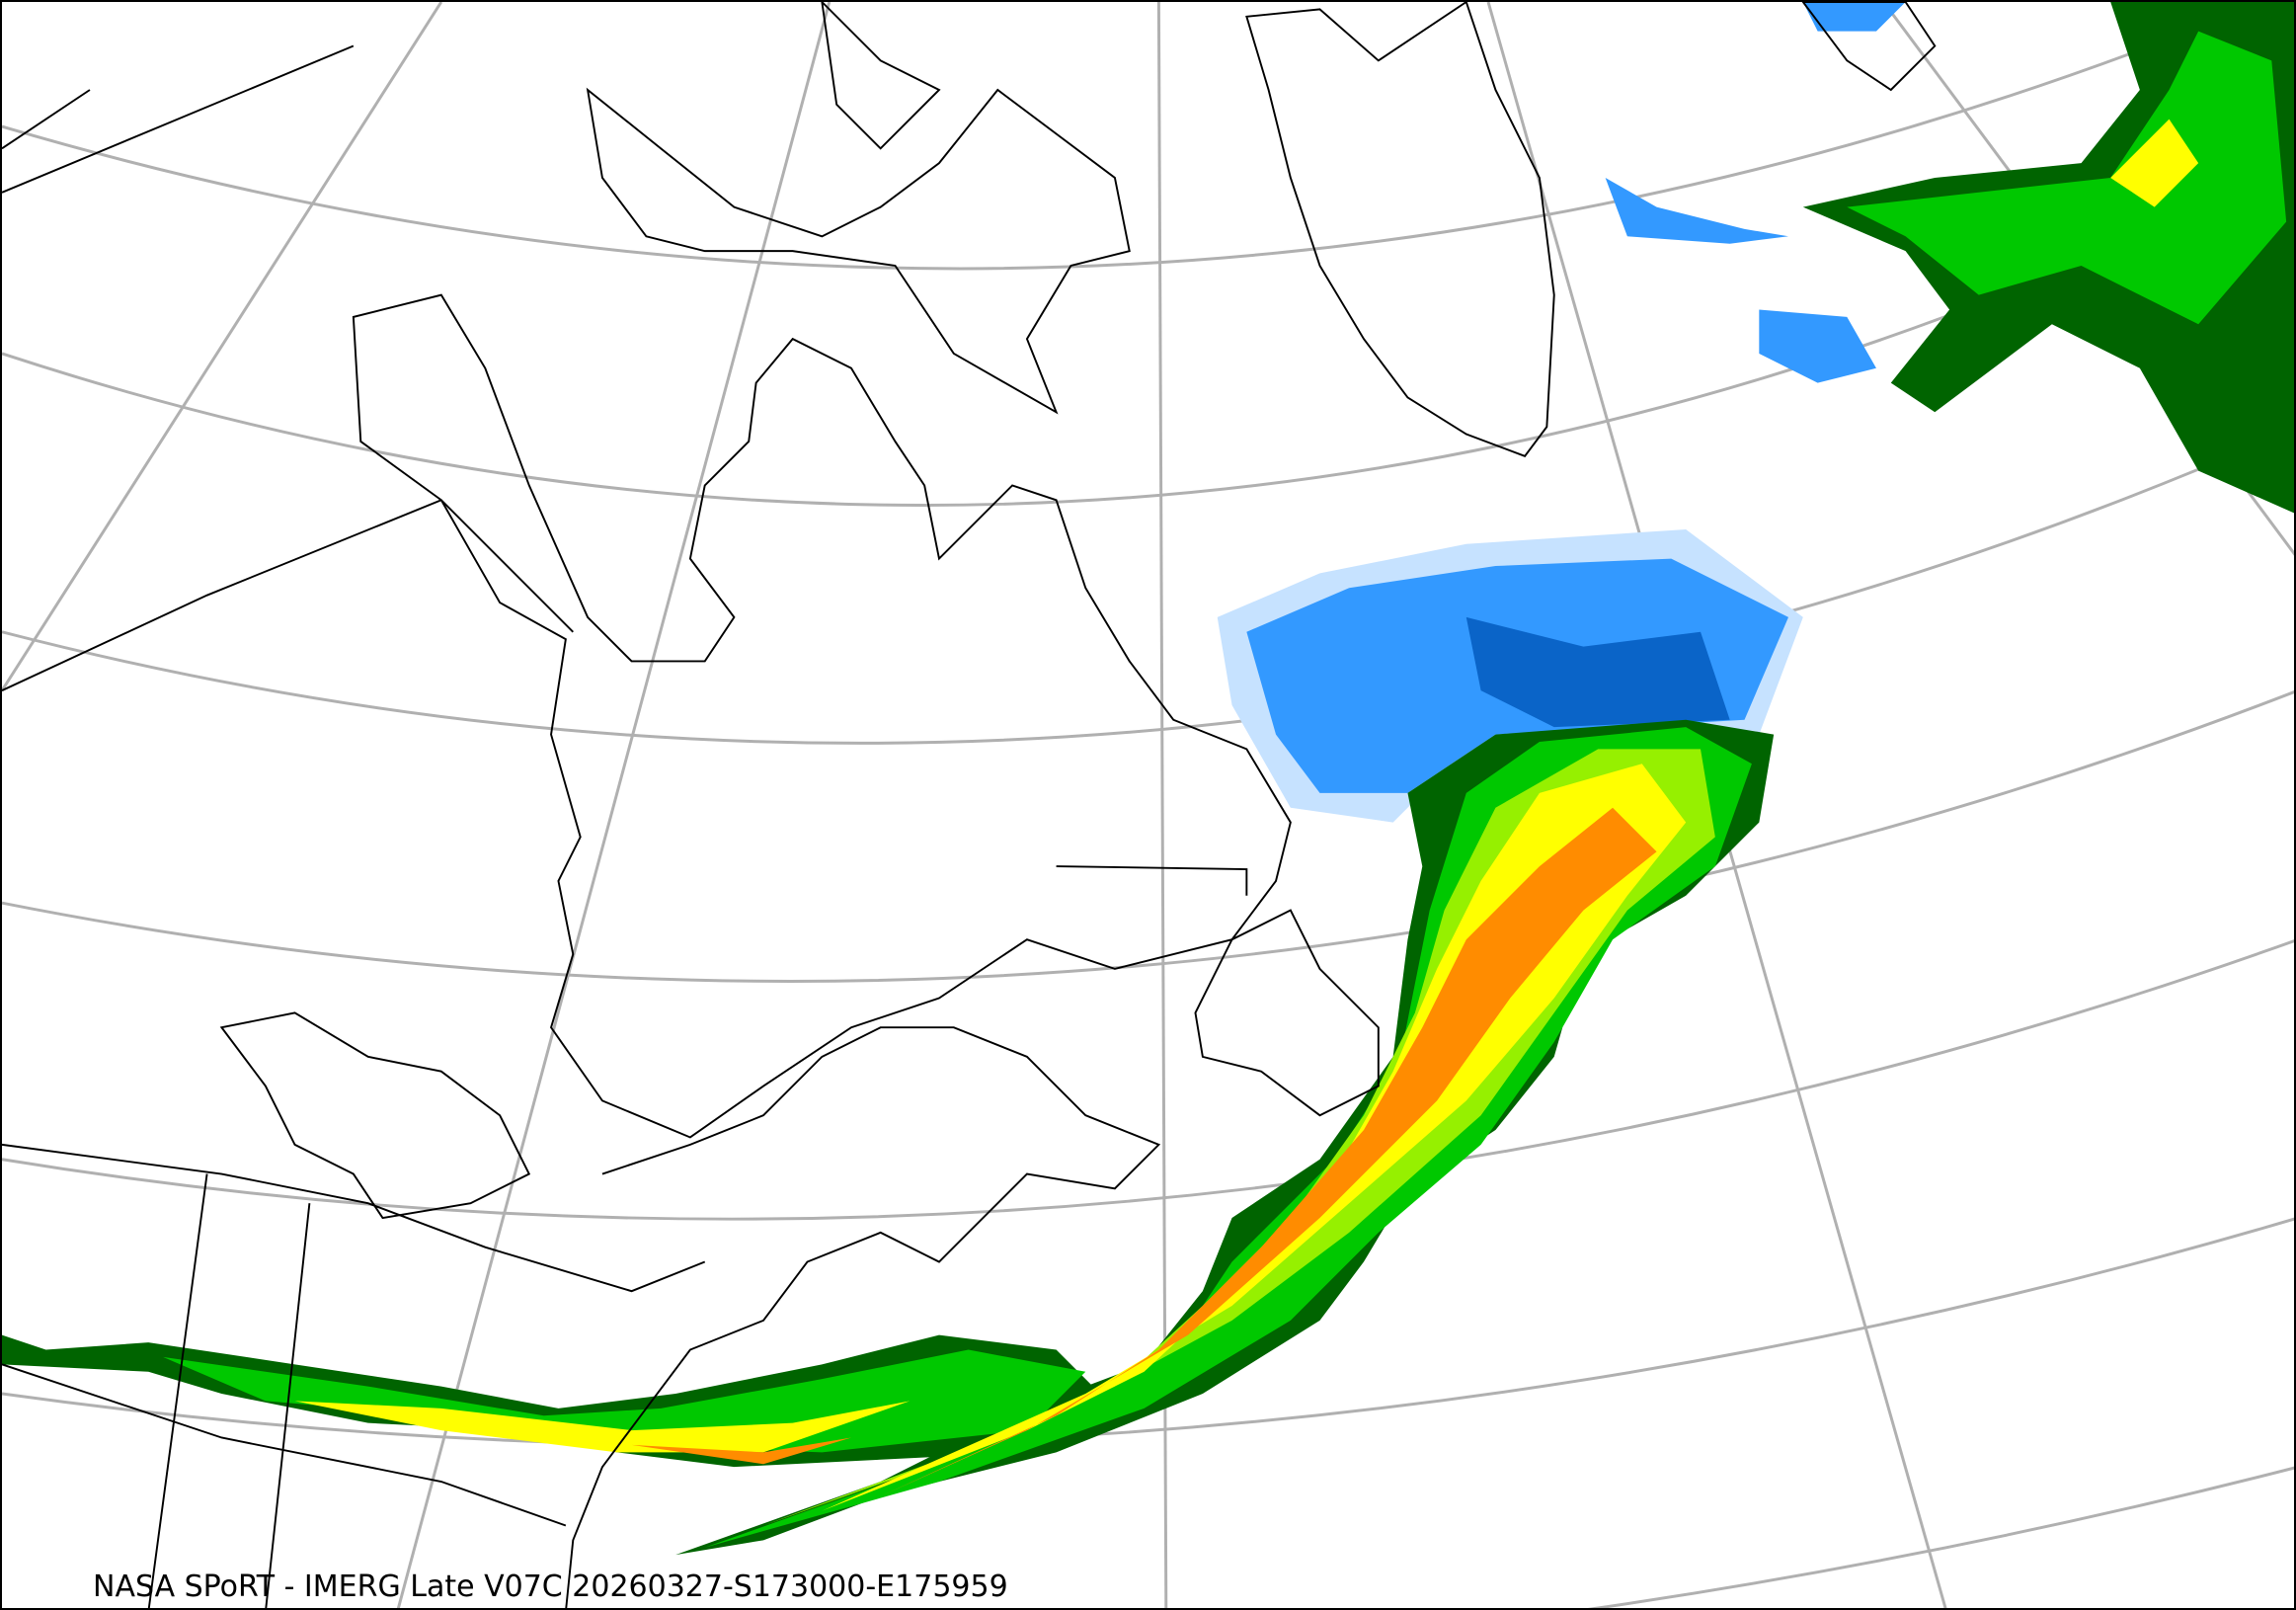  What do you see at coordinates (222, 346) in the screenshot?
I see `longitude-line` at bounding box center [222, 346].